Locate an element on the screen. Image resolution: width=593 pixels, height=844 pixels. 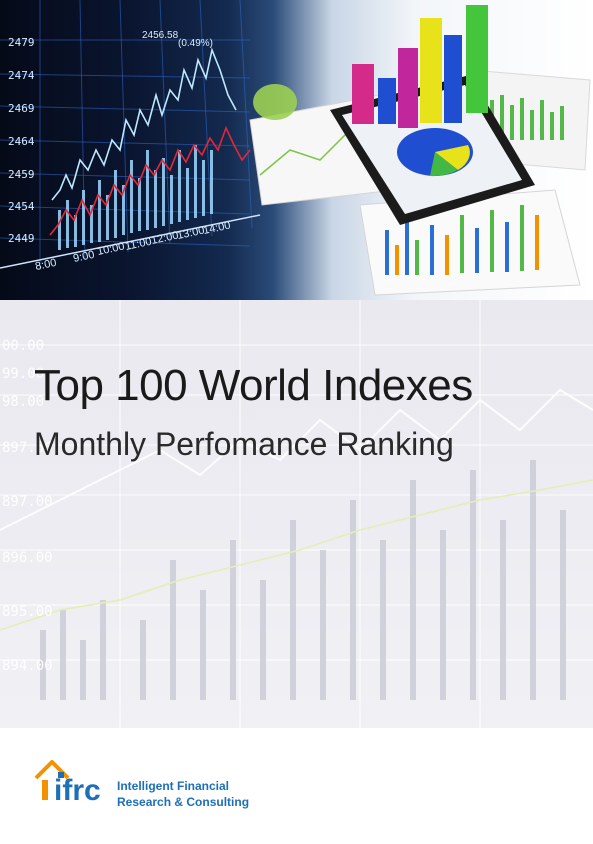
price-line-blue is located at coordinates (144, 124).